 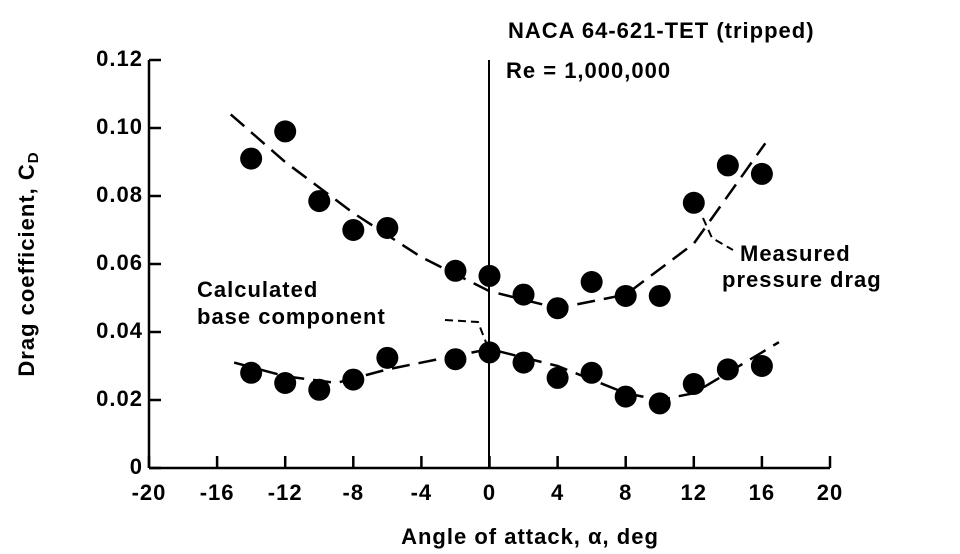 I want to click on x-tick-label: 16, so click(x=762, y=492).